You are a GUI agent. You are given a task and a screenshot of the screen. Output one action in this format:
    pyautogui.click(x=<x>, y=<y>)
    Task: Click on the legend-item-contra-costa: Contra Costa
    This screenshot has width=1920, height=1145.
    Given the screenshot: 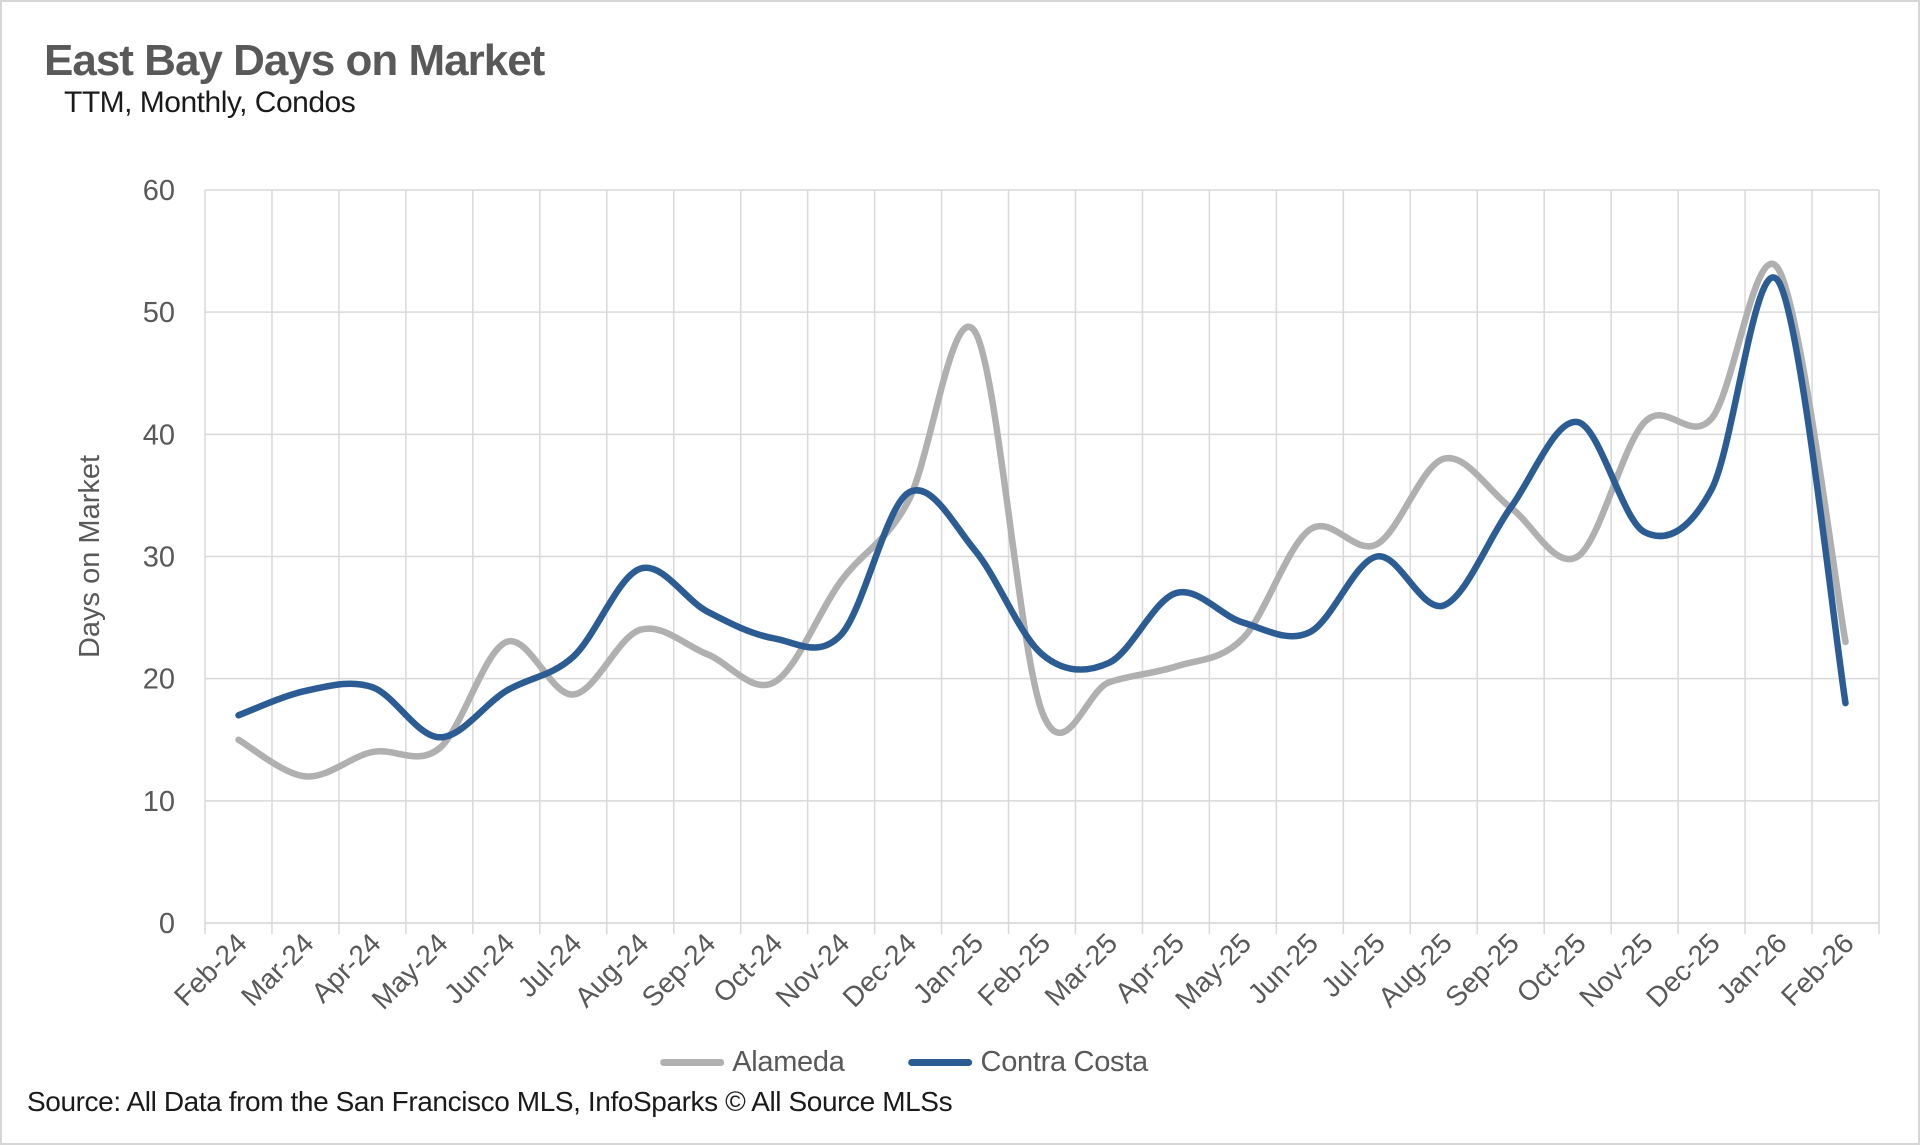 What is the action you would take?
    pyautogui.click(x=1028, y=1062)
    